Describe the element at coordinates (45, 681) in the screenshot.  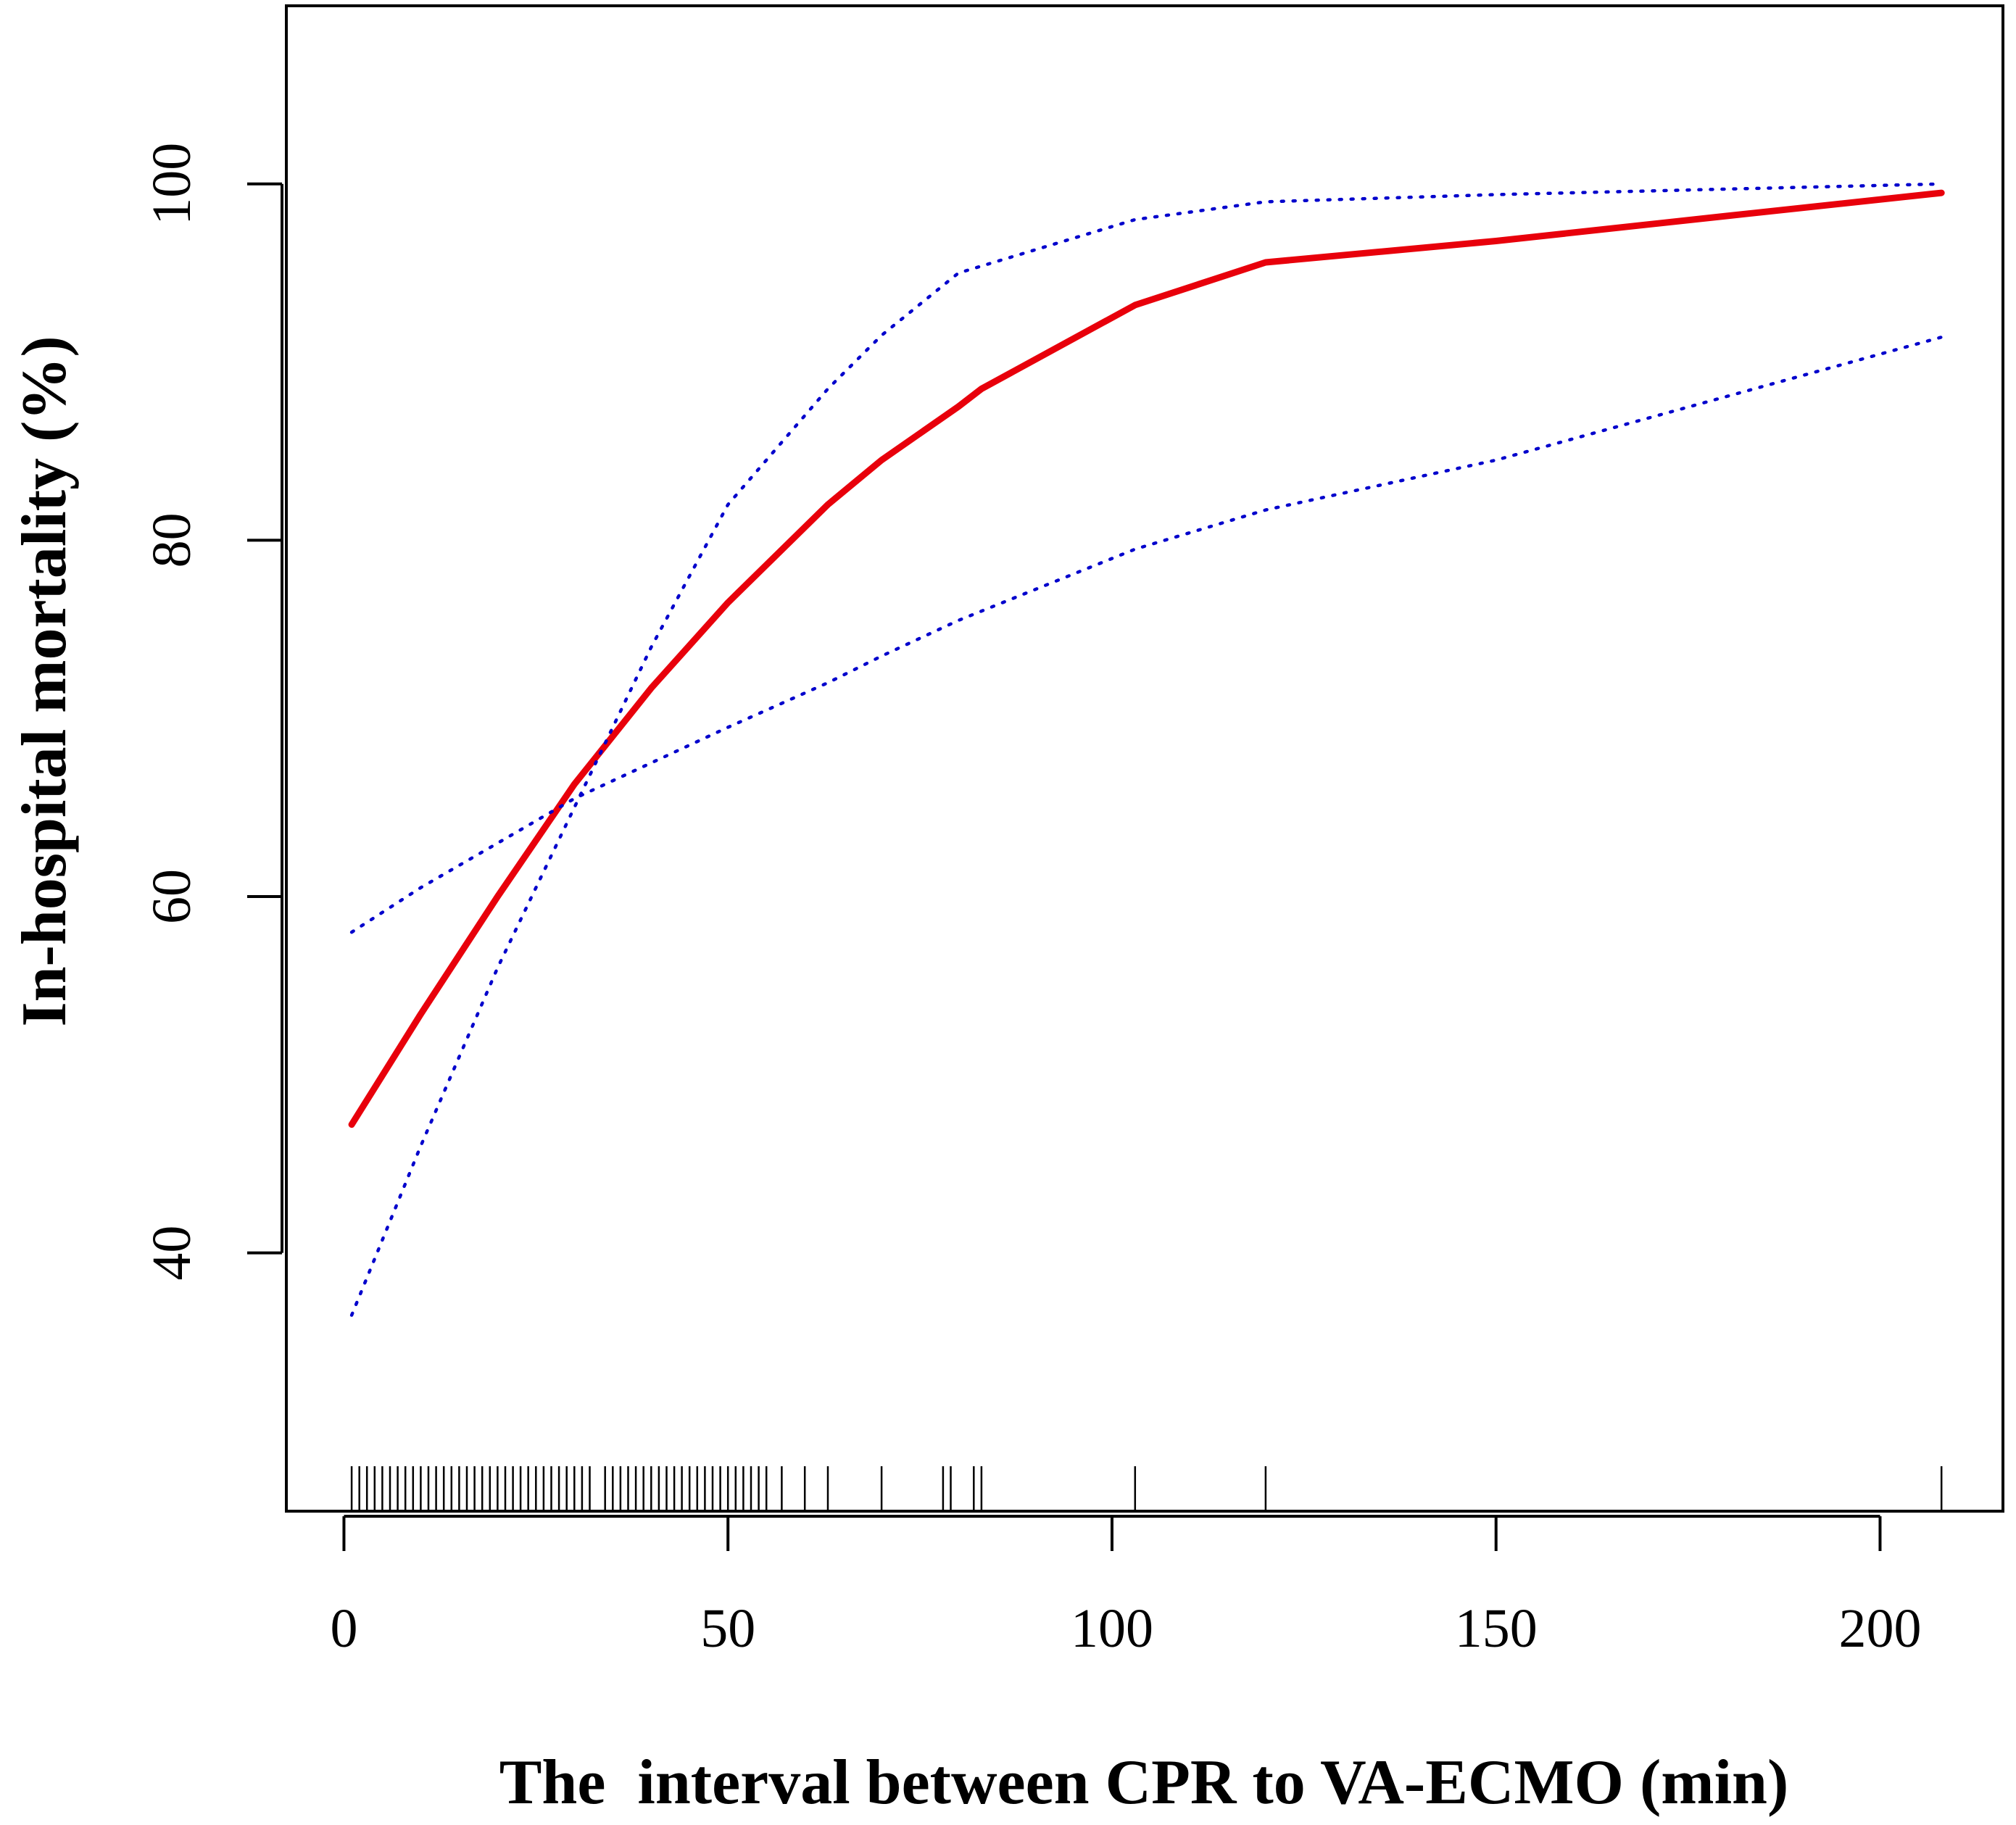
I see `y-axis-title: In-hospital mortality (%)` at that location.